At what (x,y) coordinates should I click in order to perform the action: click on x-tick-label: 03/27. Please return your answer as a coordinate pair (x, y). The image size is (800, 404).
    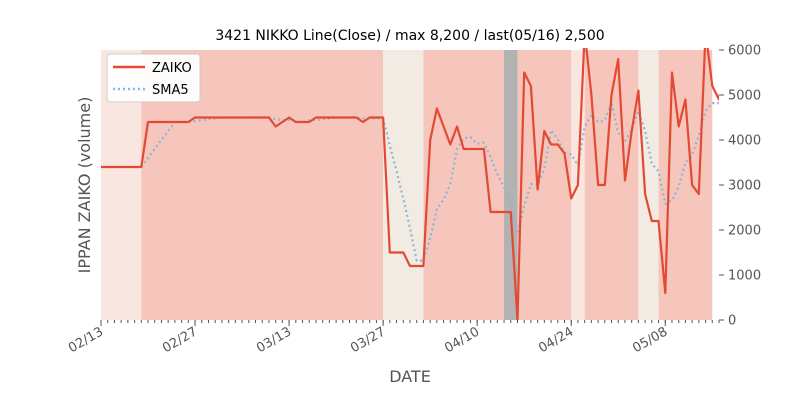
    Looking at the image, I should click on (368, 340).